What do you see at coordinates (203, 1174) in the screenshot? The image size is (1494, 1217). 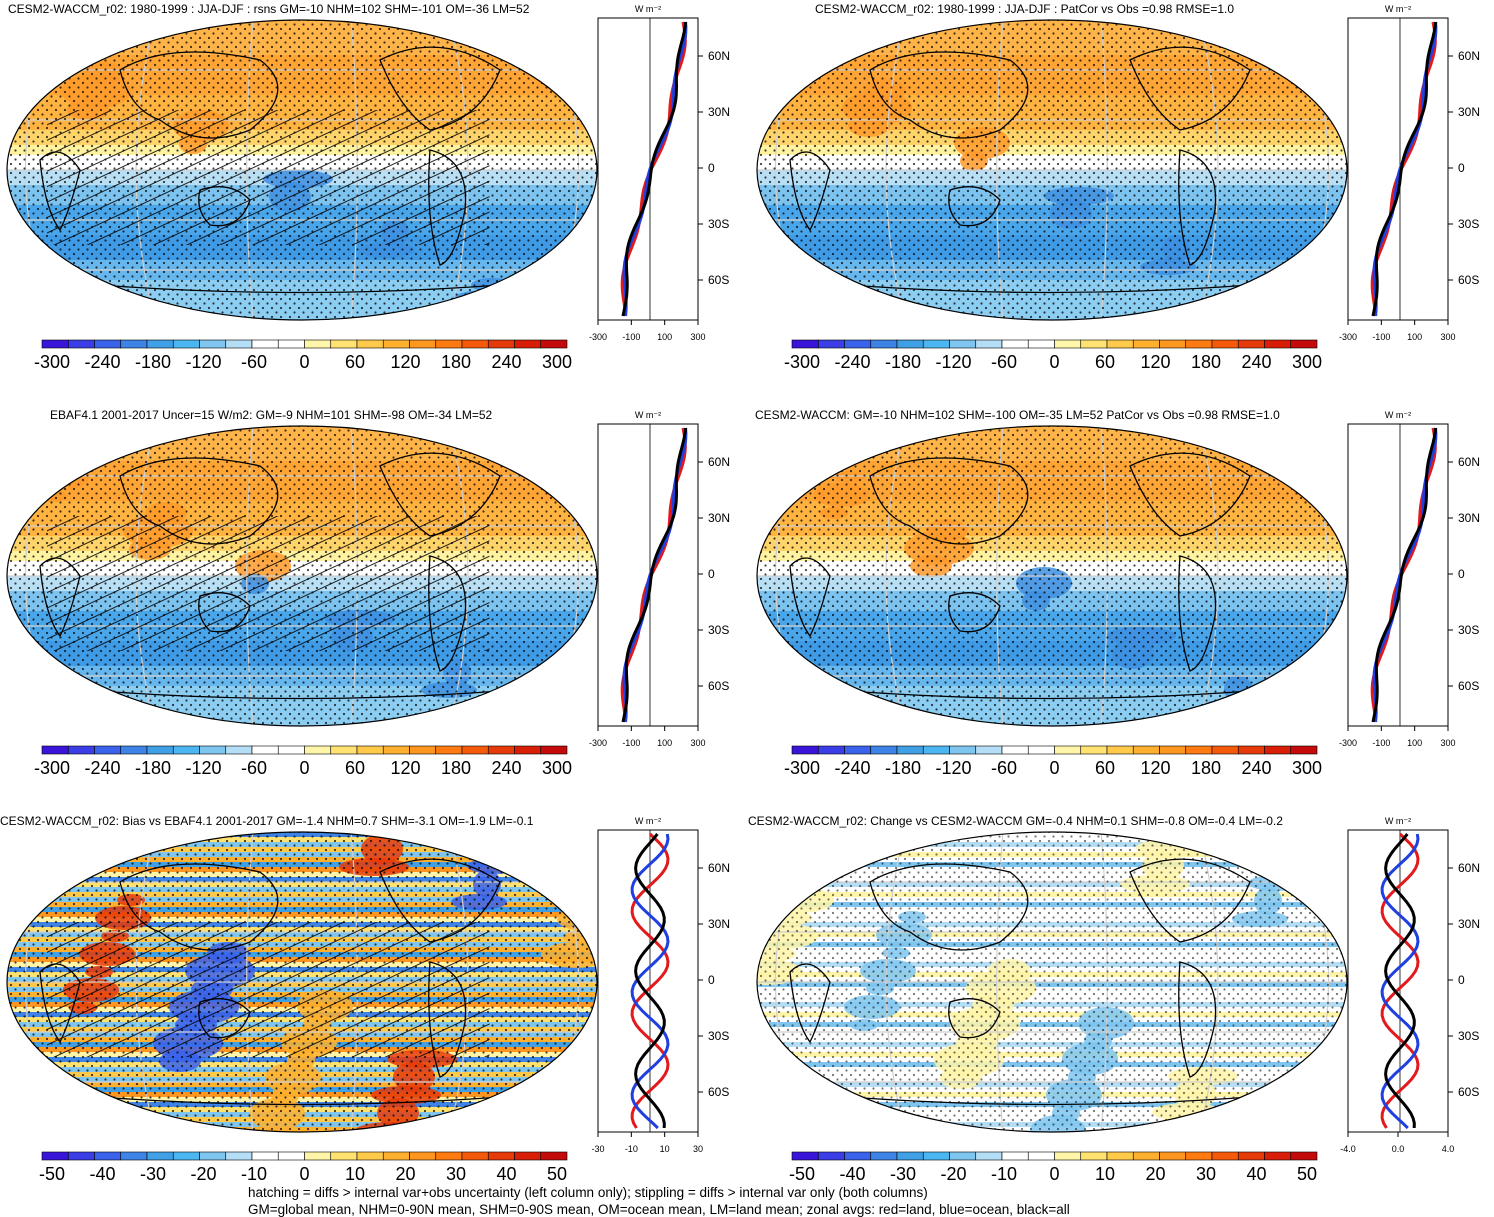 I see `colorbar-tick-label: -20` at bounding box center [203, 1174].